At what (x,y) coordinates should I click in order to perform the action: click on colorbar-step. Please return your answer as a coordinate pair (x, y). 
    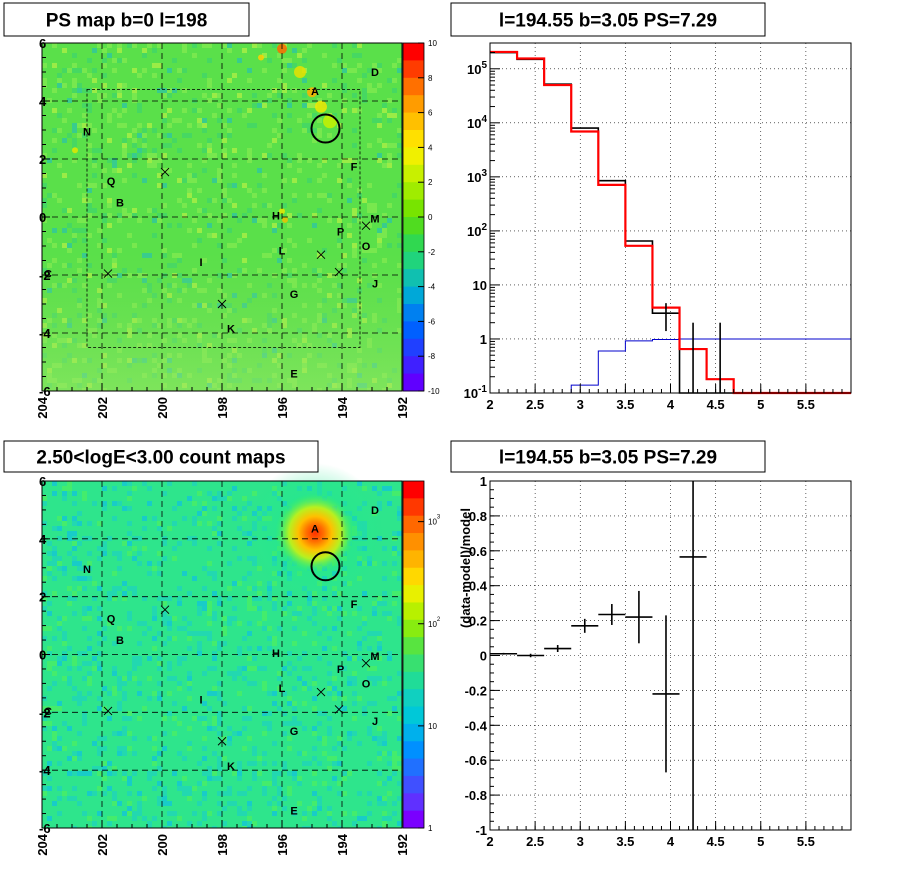
    Looking at the image, I should click on (413, 802).